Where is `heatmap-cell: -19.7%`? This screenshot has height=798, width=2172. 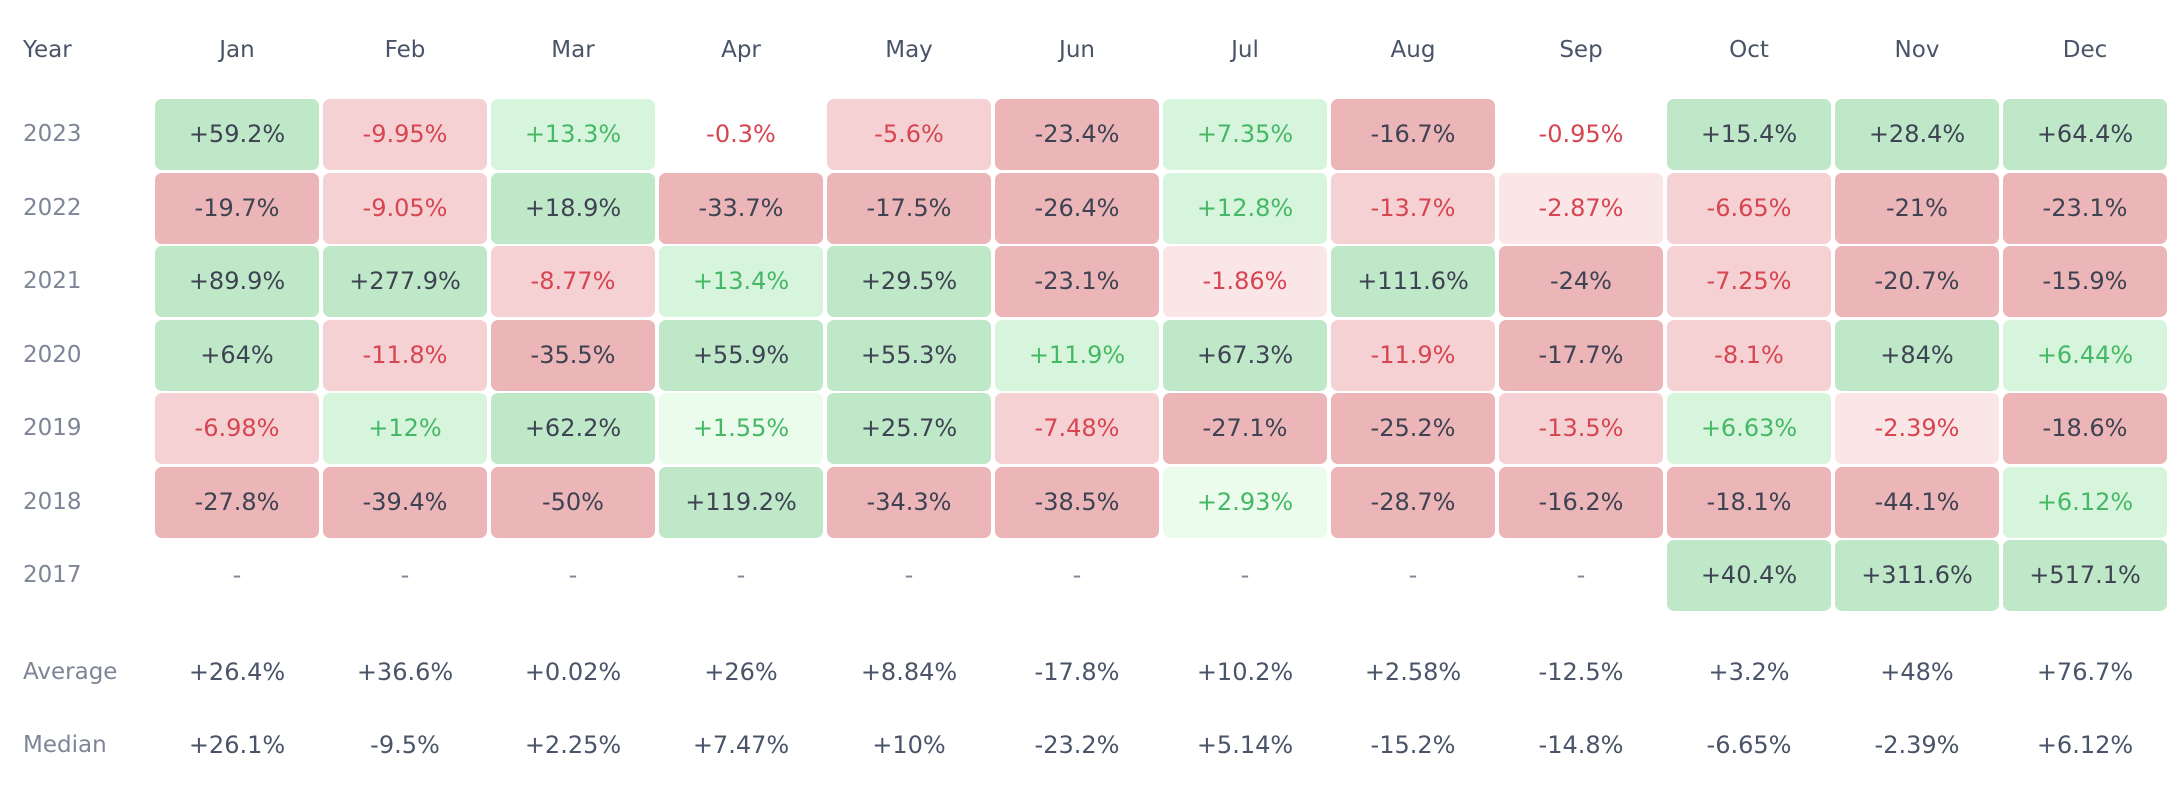 heatmap-cell: -19.7% is located at coordinates (237, 208).